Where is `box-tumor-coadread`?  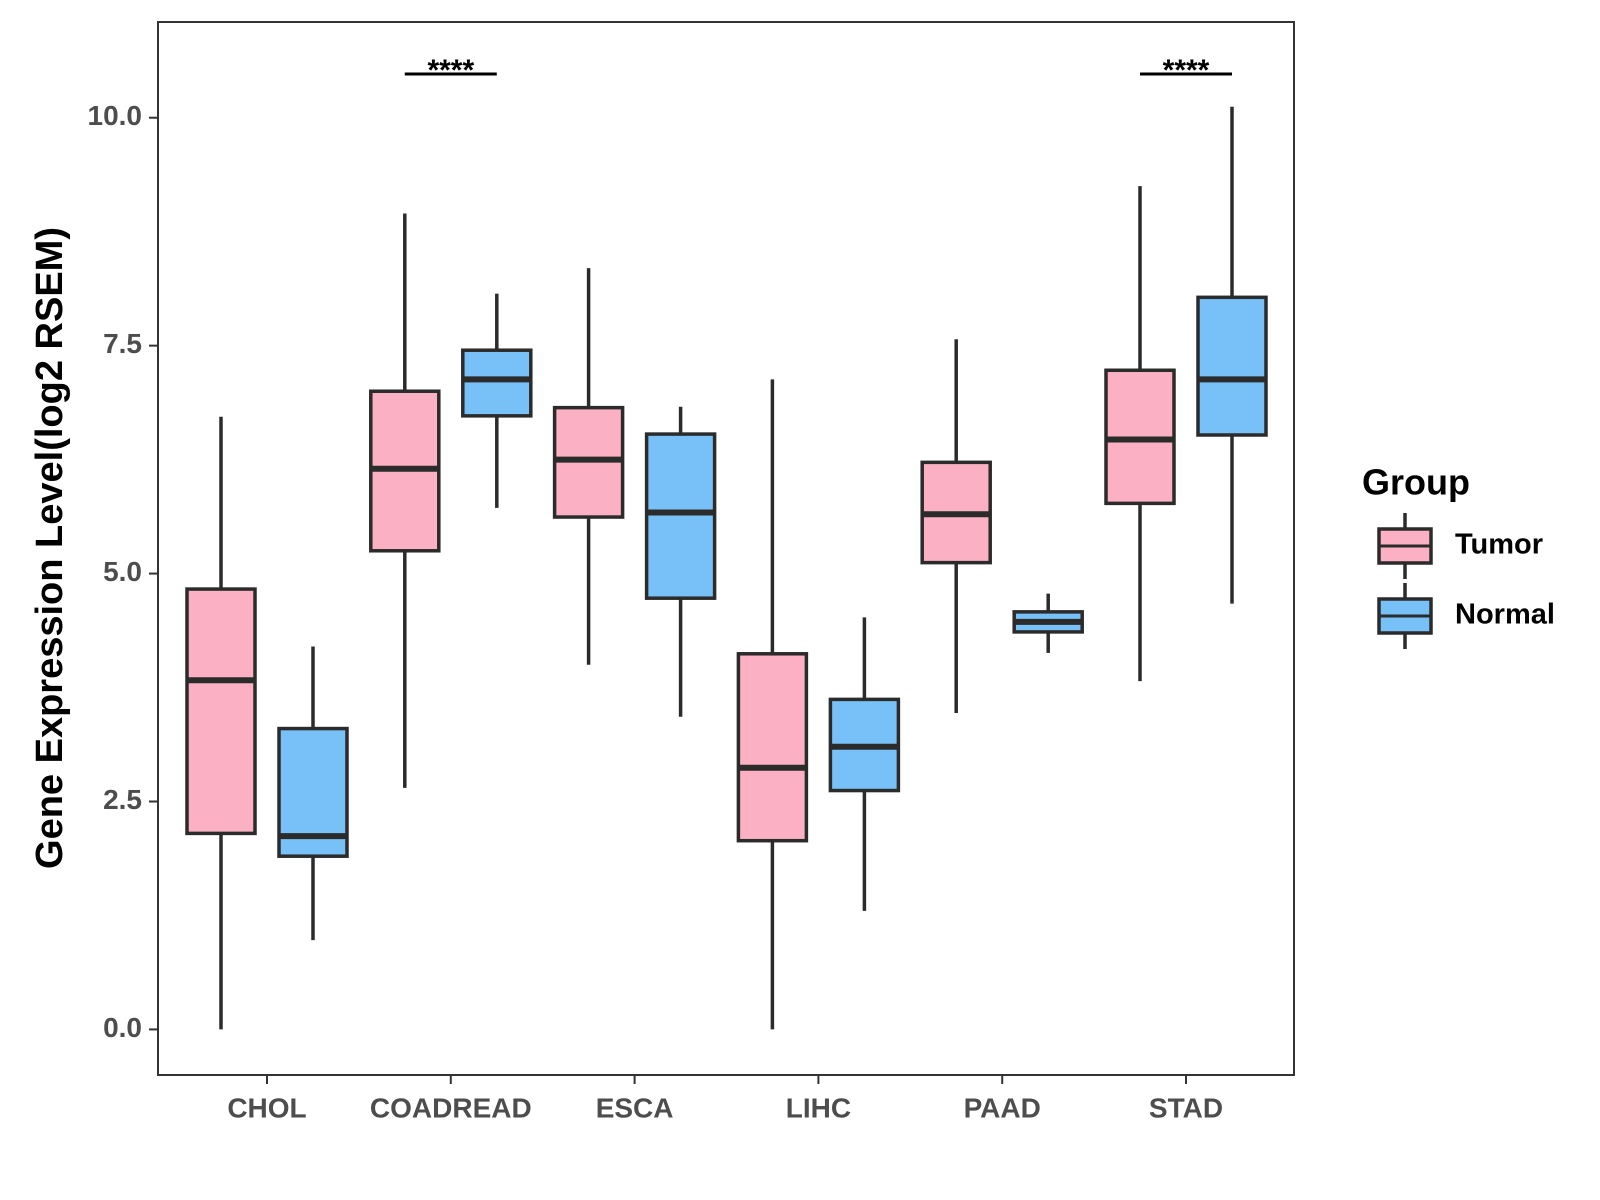
box-tumor-coadread is located at coordinates (405, 500).